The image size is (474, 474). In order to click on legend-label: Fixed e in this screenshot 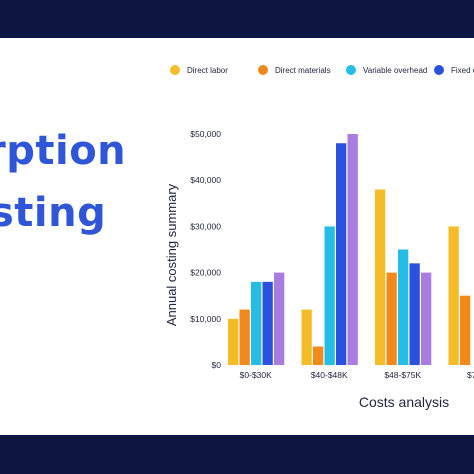, I will do `click(462, 70)`.